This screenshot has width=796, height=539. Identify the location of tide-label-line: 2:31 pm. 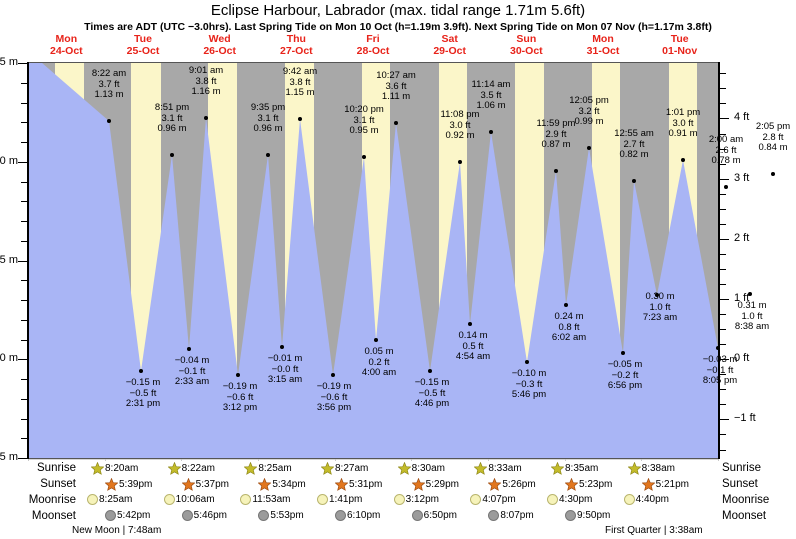
(143, 403).